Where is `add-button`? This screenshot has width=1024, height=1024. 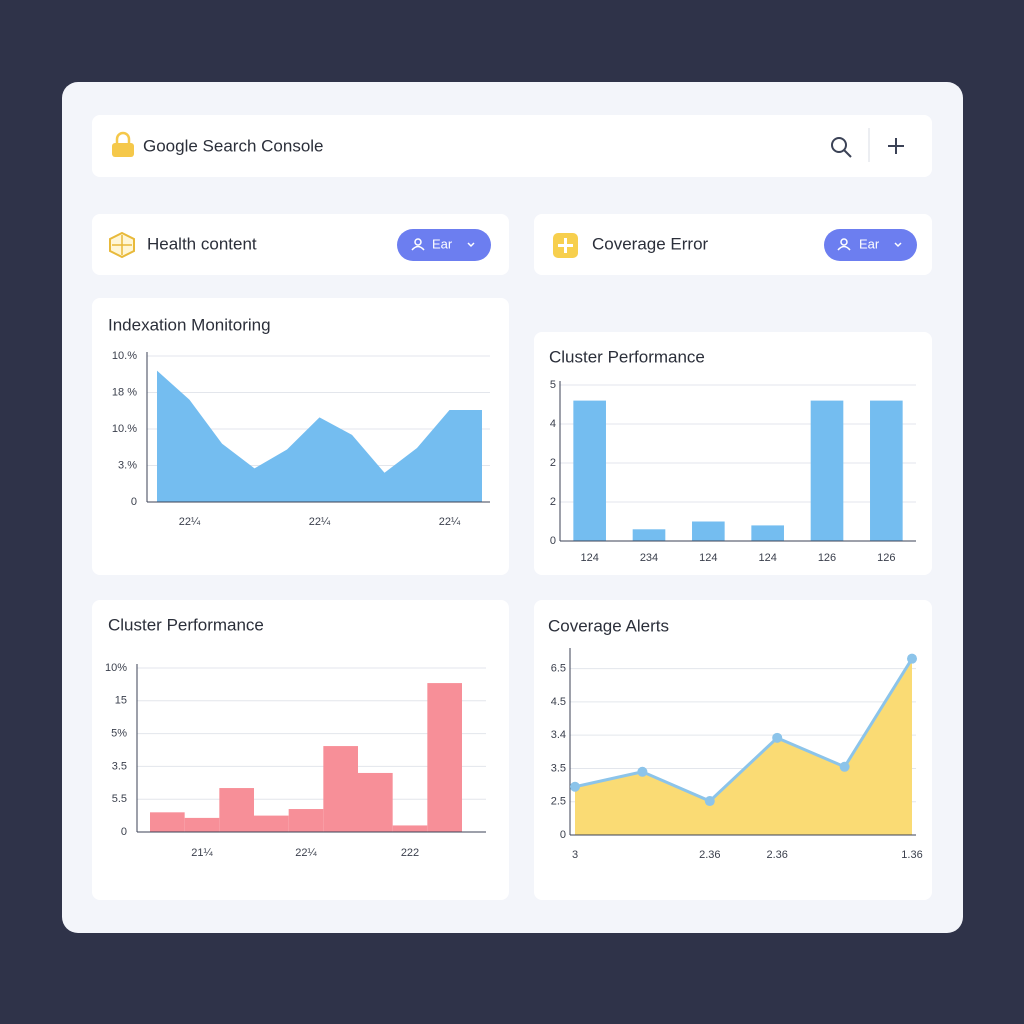 add-button is located at coordinates (896, 146).